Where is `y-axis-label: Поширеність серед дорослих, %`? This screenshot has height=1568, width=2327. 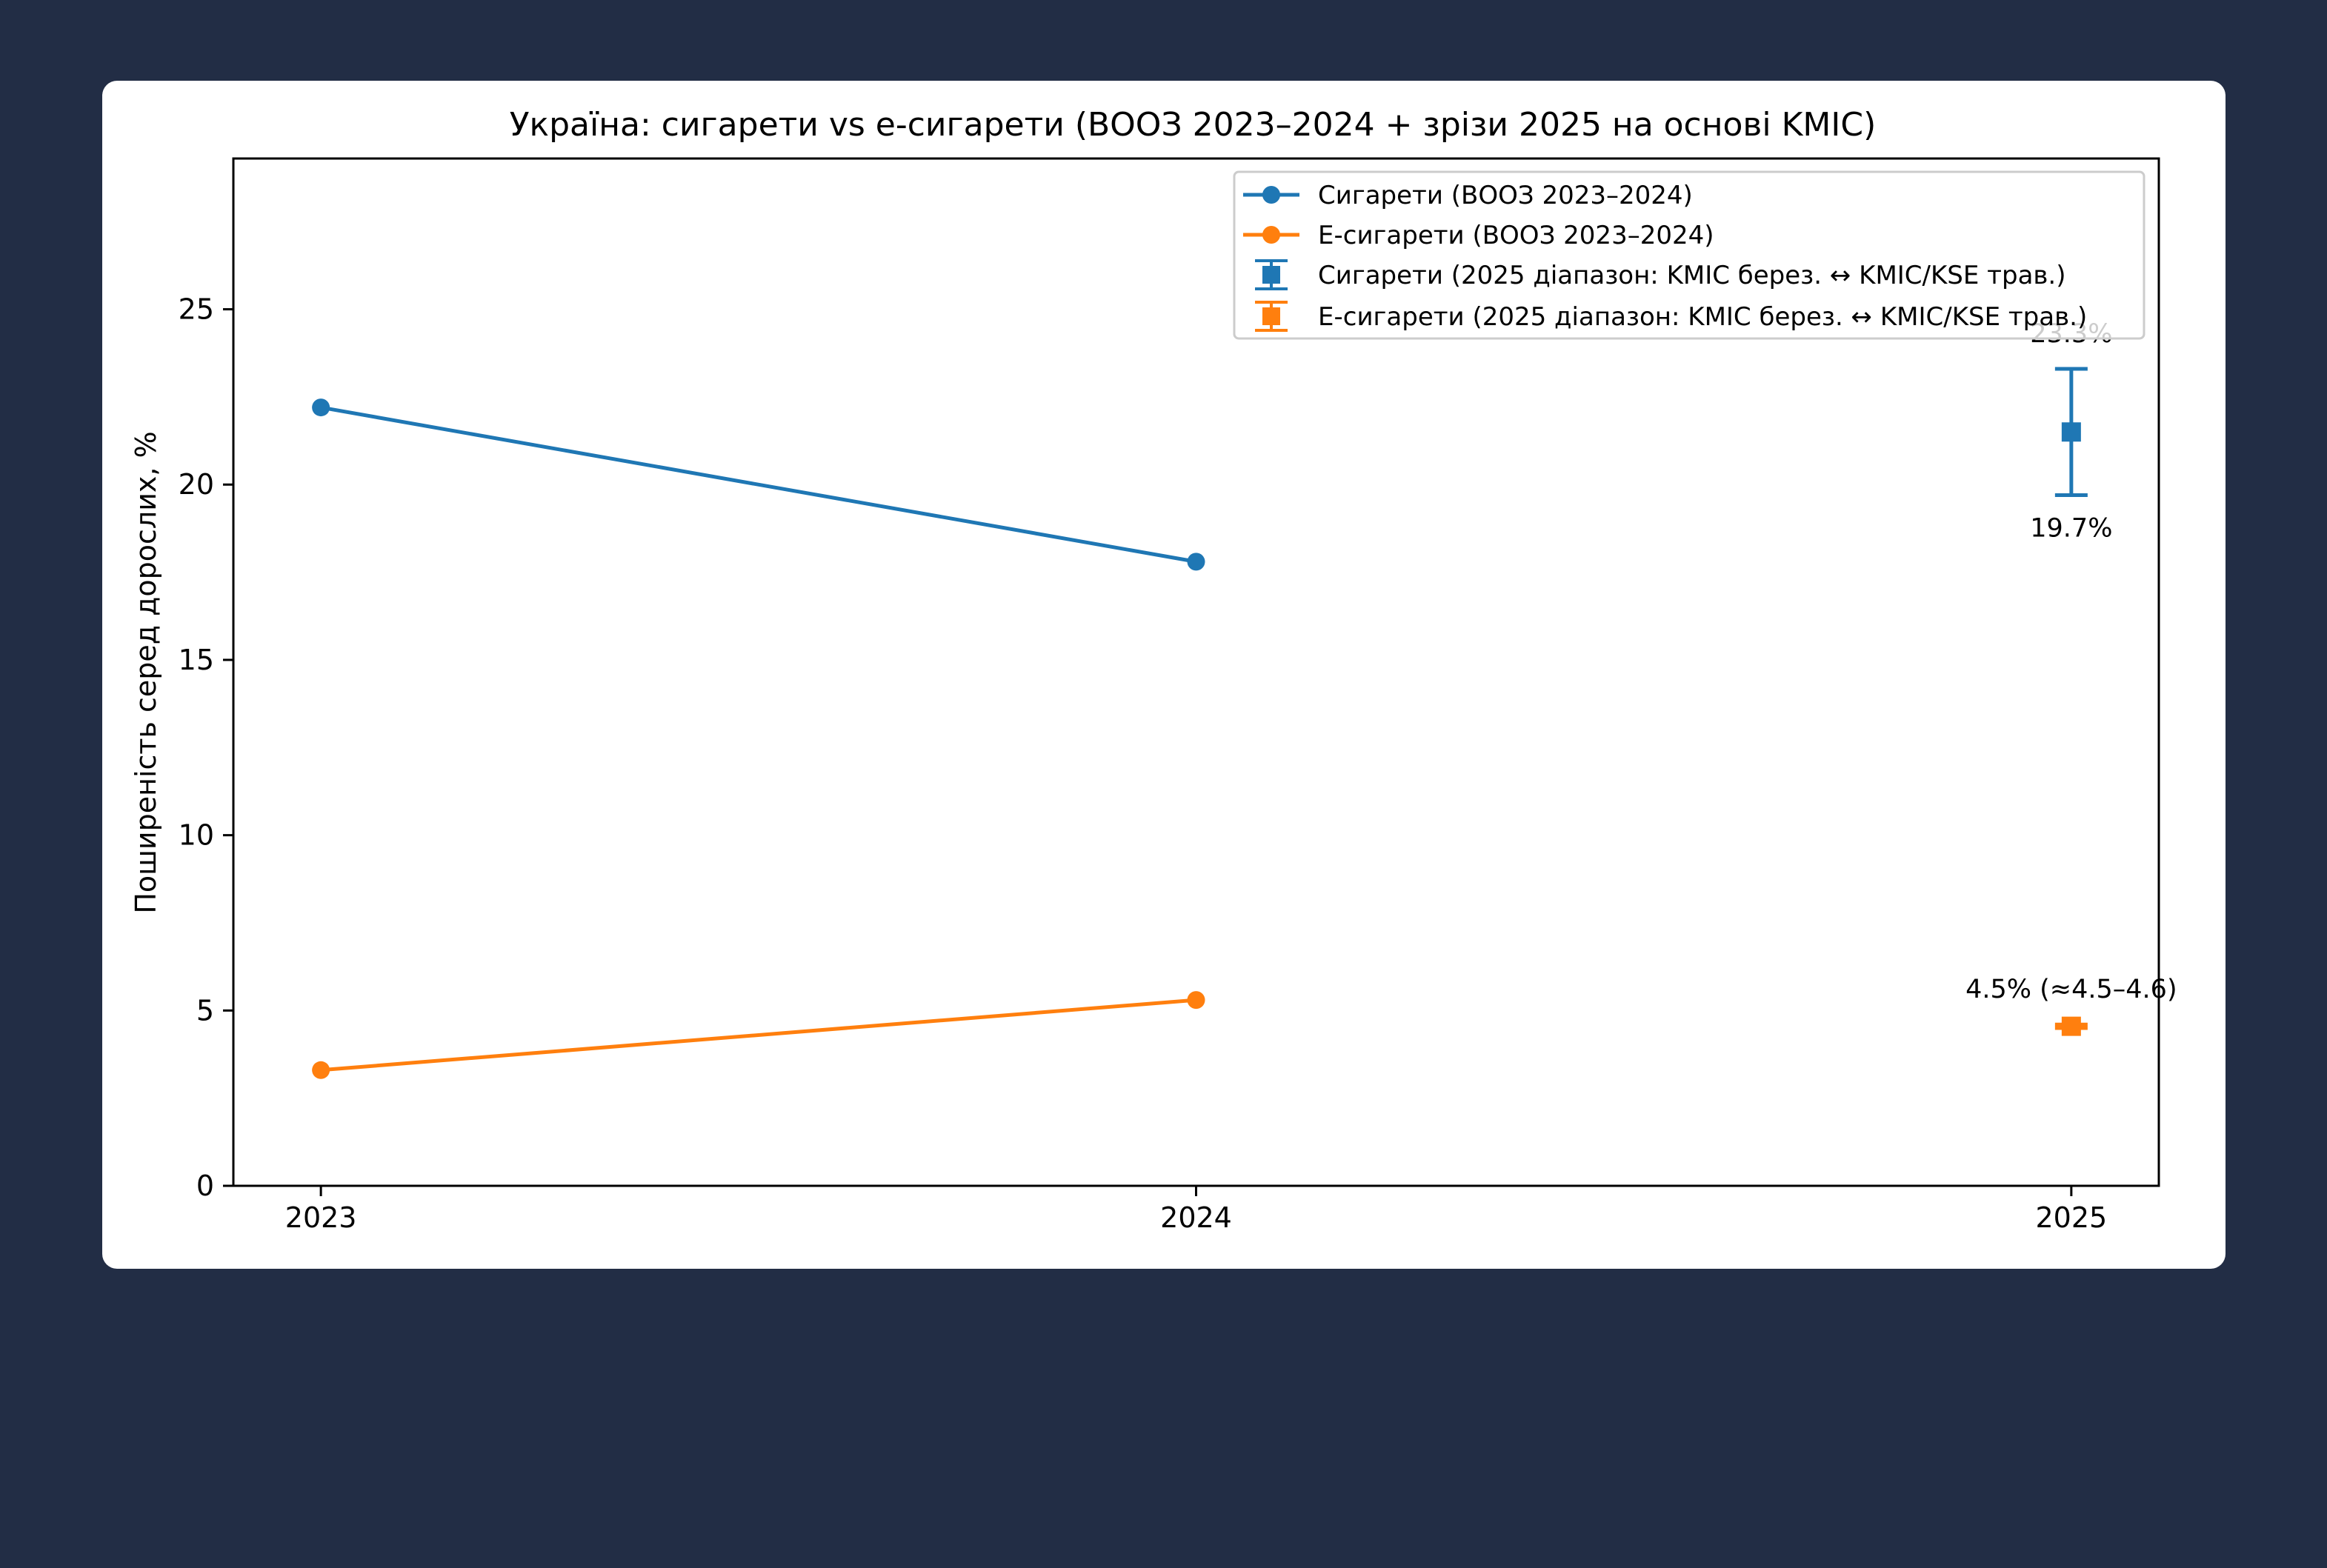 y-axis-label: Поширеність серед дорослих, % is located at coordinates (146, 672).